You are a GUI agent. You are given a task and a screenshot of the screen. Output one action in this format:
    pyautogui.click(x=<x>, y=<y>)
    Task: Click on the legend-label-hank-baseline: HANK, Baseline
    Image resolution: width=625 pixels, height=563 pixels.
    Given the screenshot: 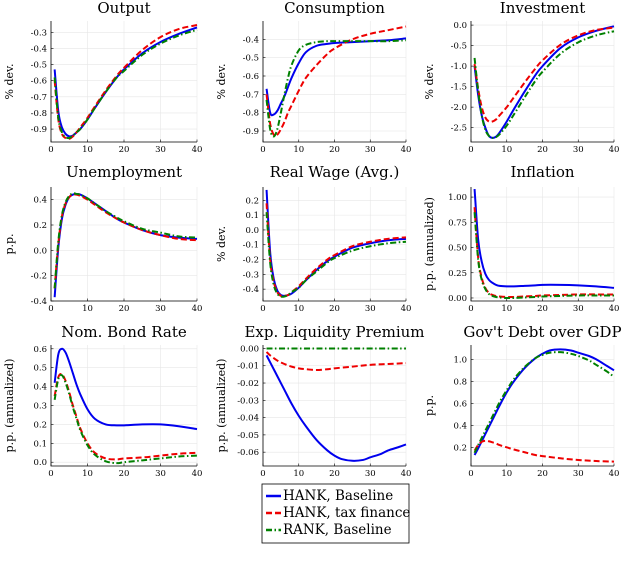 What is the action you would take?
    pyautogui.click(x=338, y=496)
    